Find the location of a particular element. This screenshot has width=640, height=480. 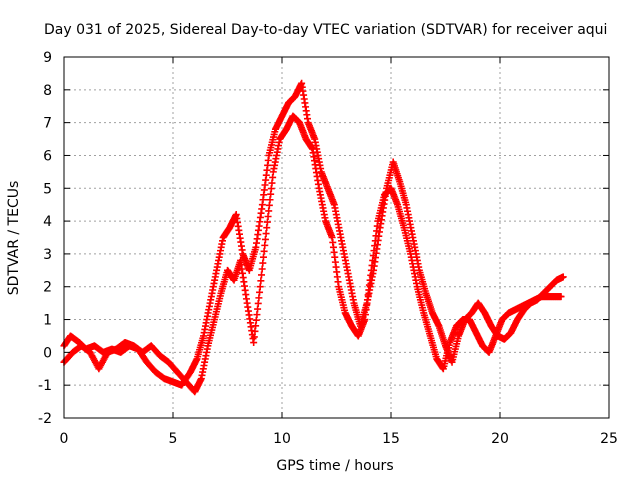

y-axis-label: SDTVAR / TECUs is located at coordinates (14, 238).